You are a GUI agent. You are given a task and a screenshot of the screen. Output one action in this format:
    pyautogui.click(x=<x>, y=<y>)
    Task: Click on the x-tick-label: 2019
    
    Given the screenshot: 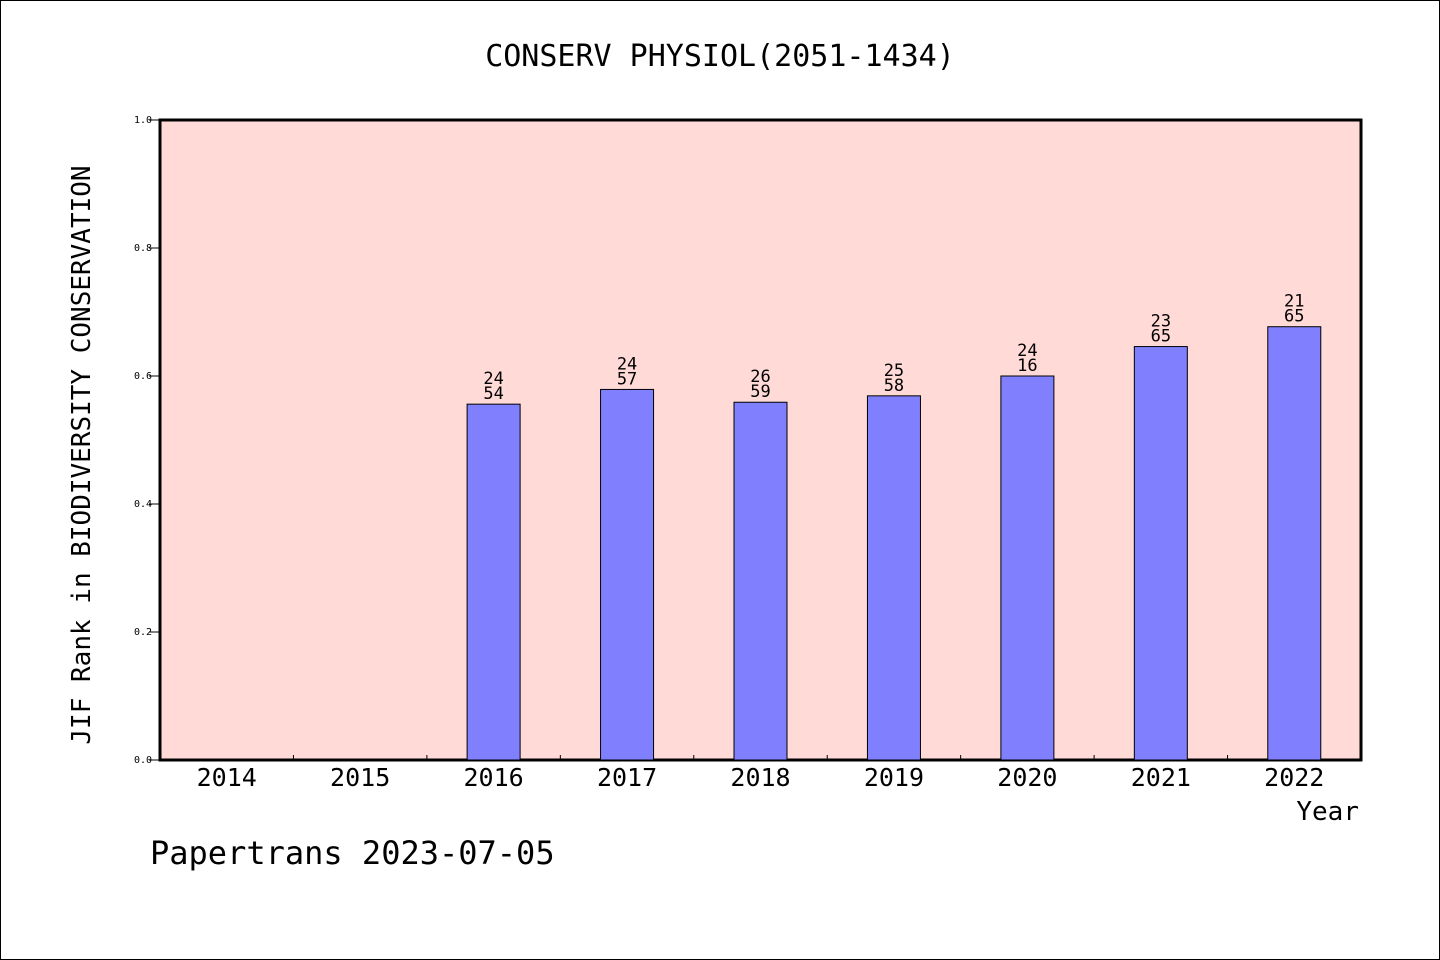 What is the action you would take?
    pyautogui.click(x=894, y=777)
    